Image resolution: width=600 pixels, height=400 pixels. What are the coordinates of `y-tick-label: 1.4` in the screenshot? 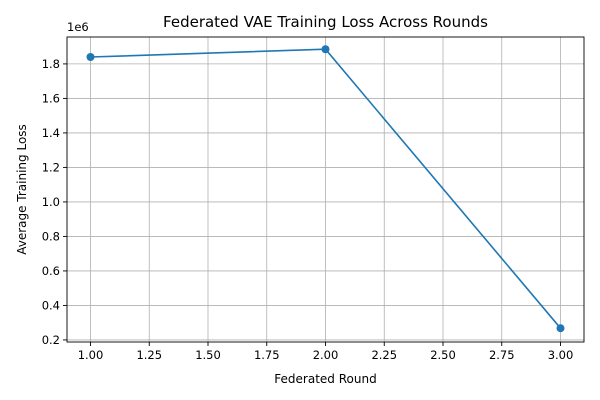 It's located at (51, 133).